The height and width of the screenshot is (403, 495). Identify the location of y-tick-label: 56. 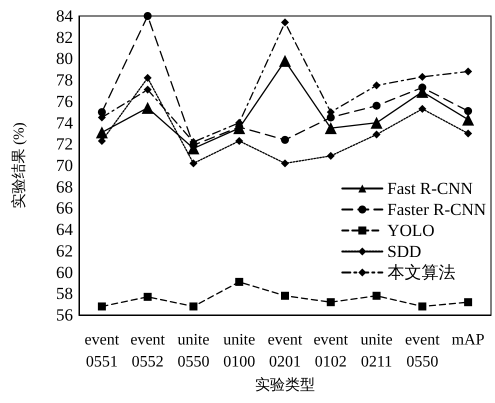
(64, 315).